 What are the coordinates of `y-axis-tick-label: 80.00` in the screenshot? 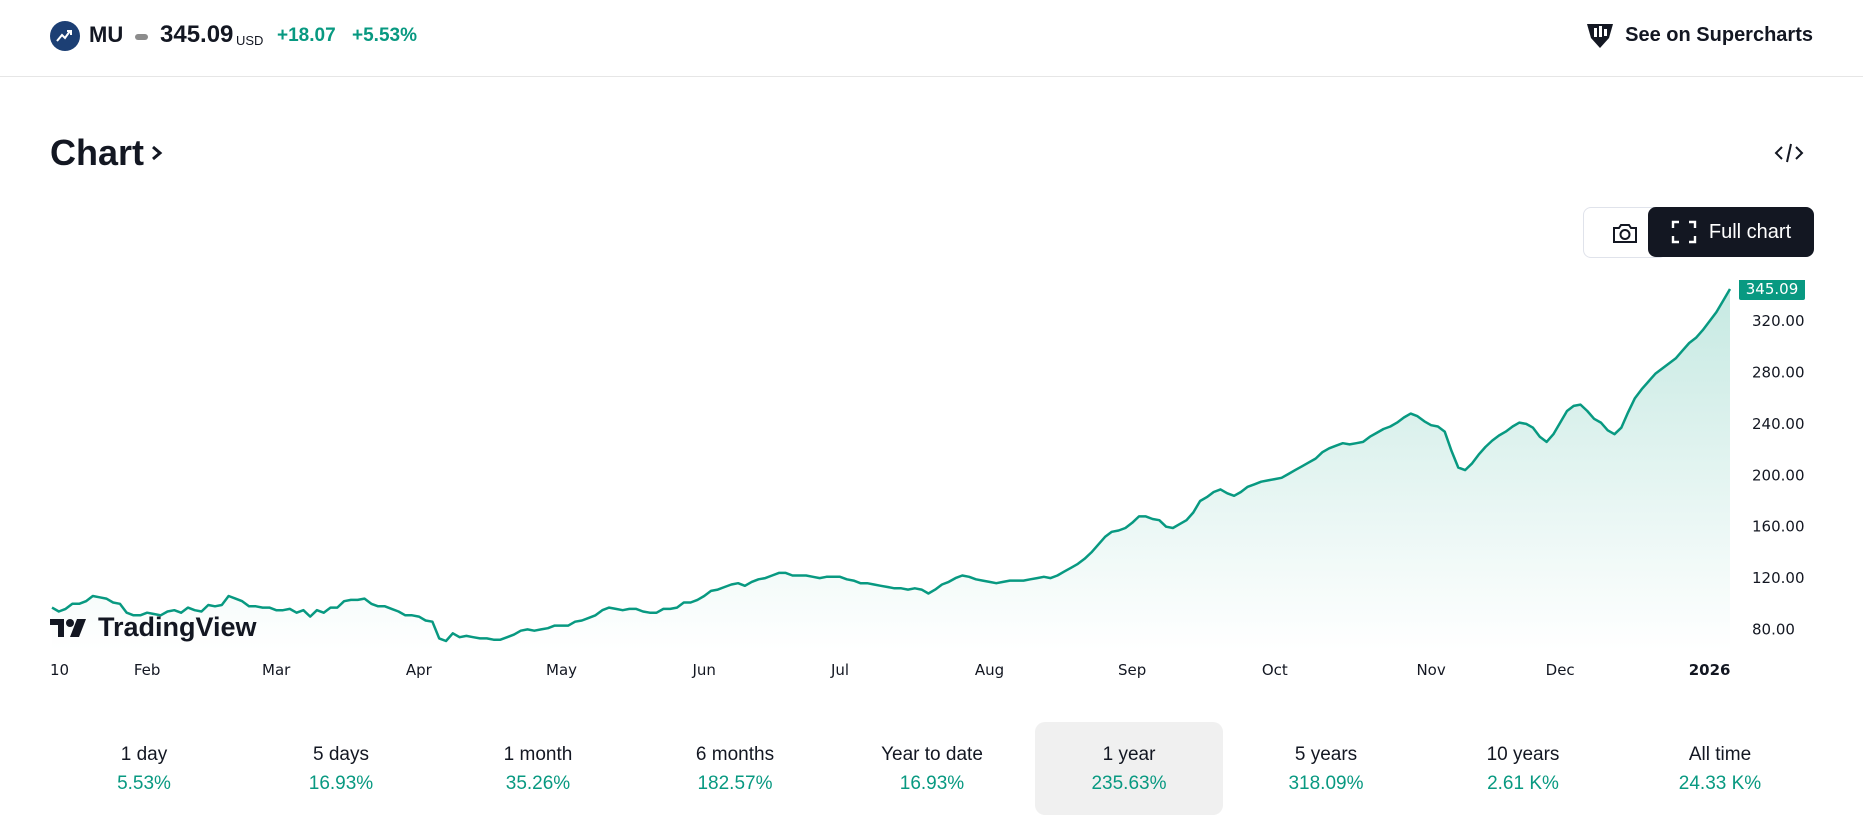 It's located at (1773, 629).